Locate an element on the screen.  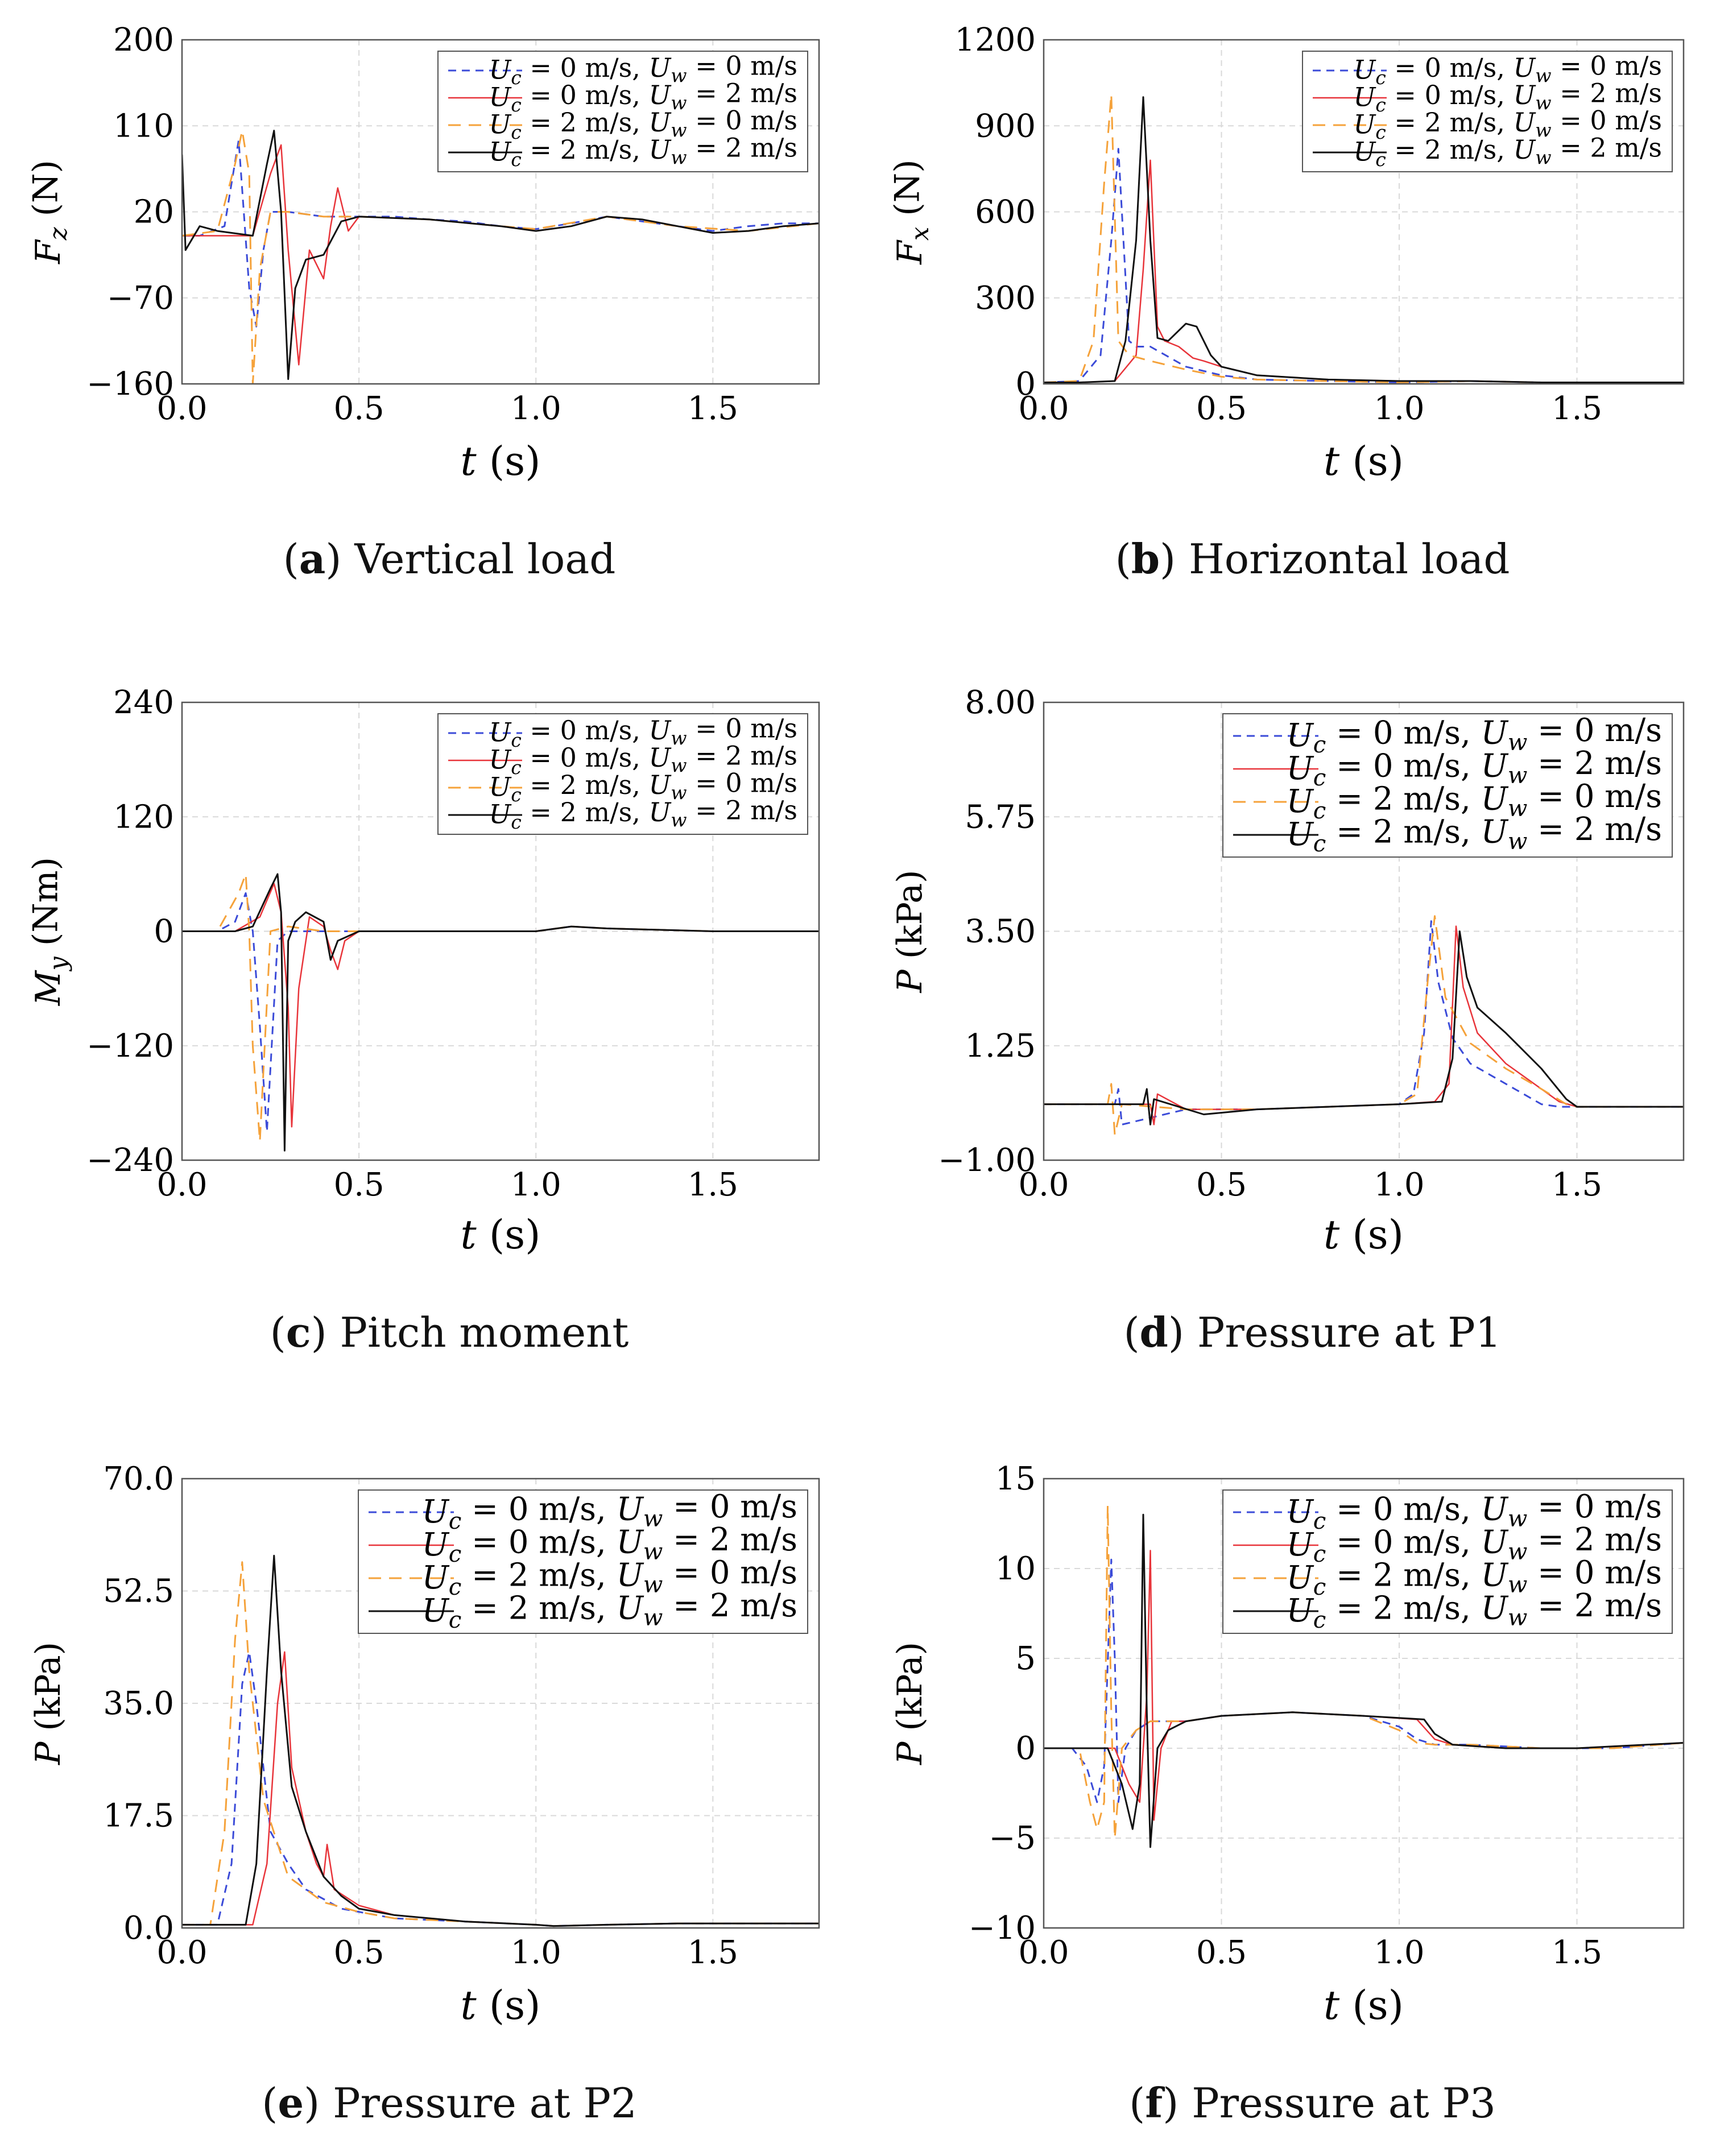
y-tick-label: −70 is located at coordinates (140, 298).